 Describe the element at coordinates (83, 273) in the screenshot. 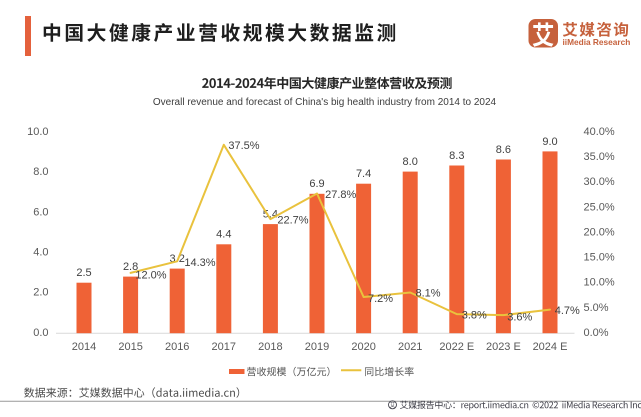

I see `svg-text: 2.5` at that location.